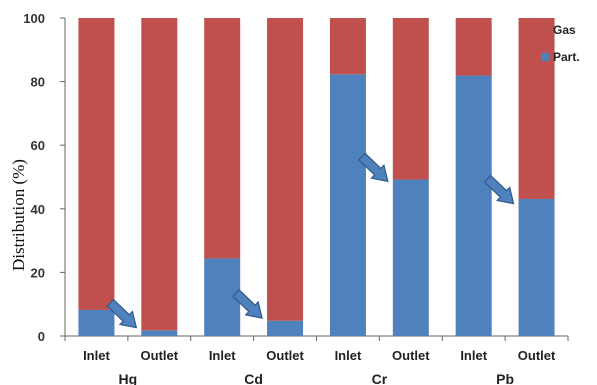 This screenshot has width=597, height=385. Describe the element at coordinates (38, 82) in the screenshot. I see `y-tick-label: 80` at that location.